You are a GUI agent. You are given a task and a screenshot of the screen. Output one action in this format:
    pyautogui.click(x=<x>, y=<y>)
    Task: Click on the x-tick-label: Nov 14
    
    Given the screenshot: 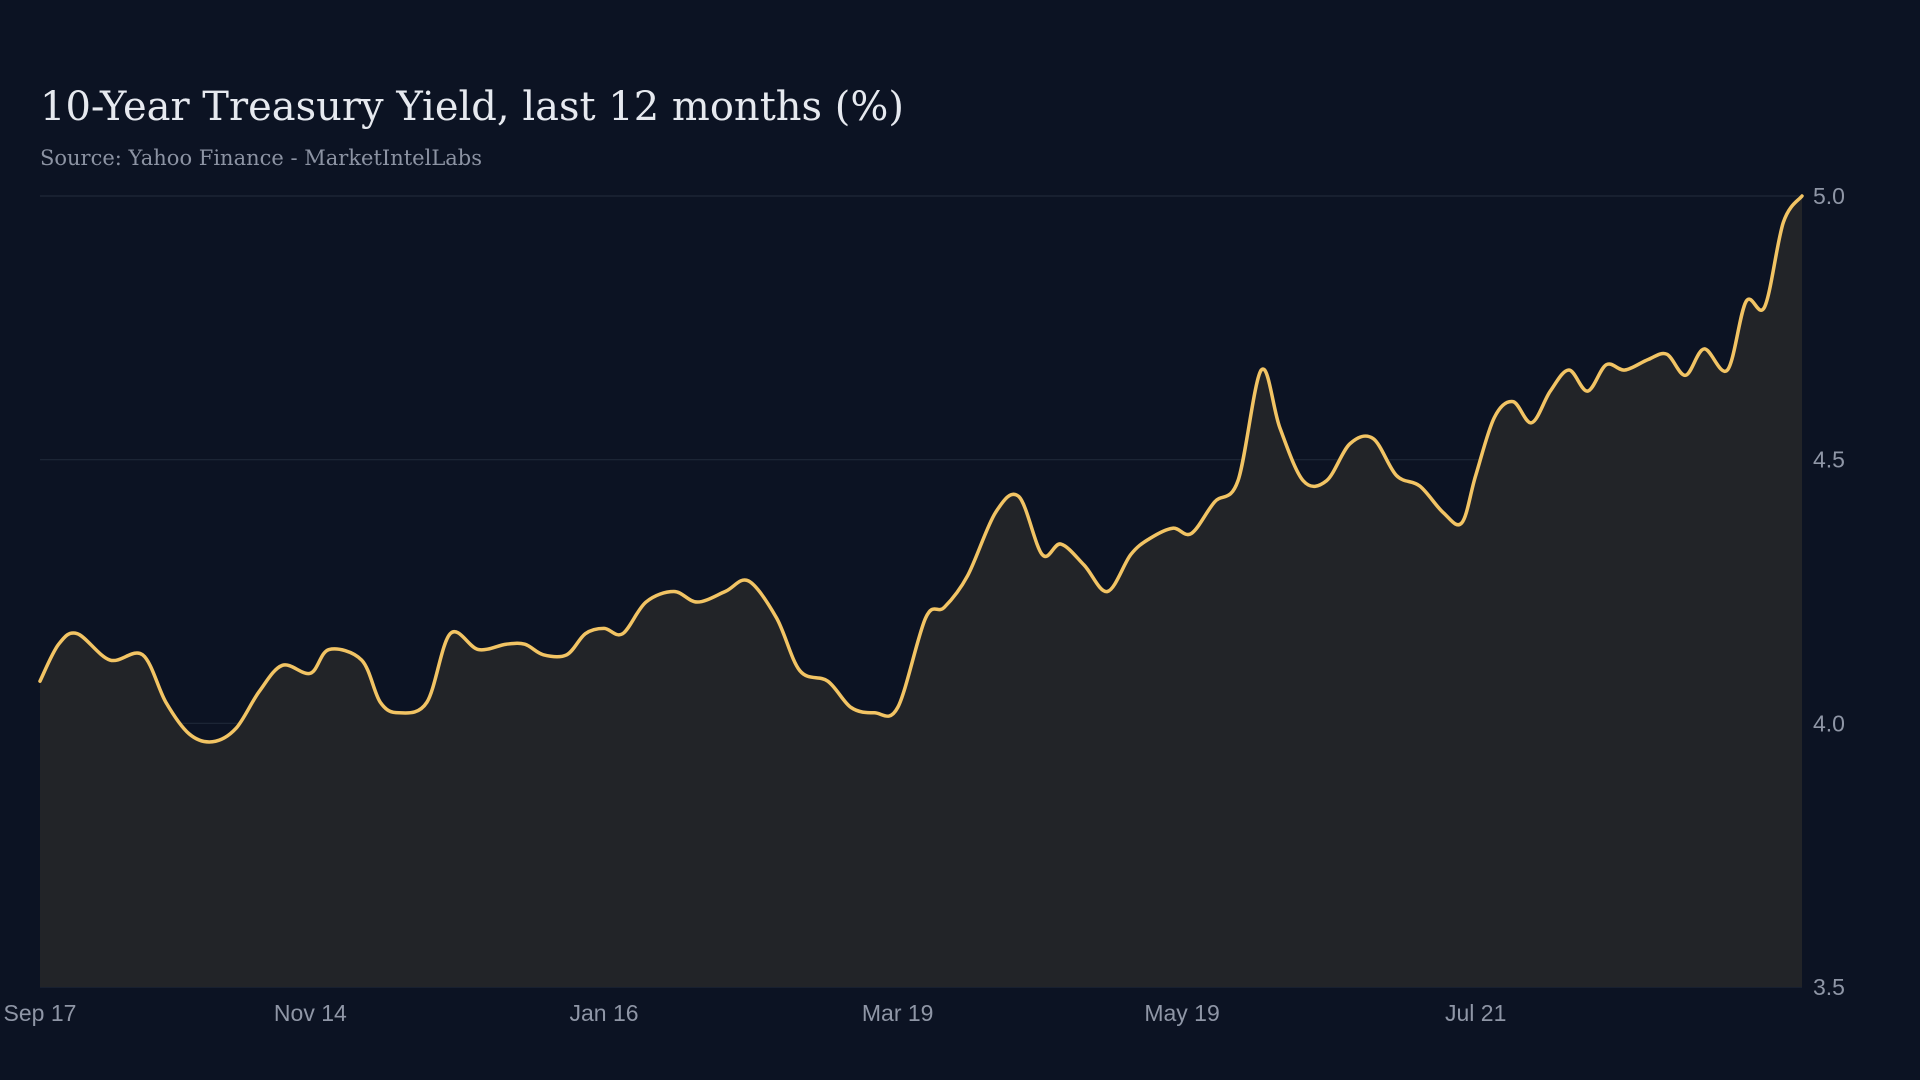 What is the action you would take?
    pyautogui.click(x=310, y=1013)
    